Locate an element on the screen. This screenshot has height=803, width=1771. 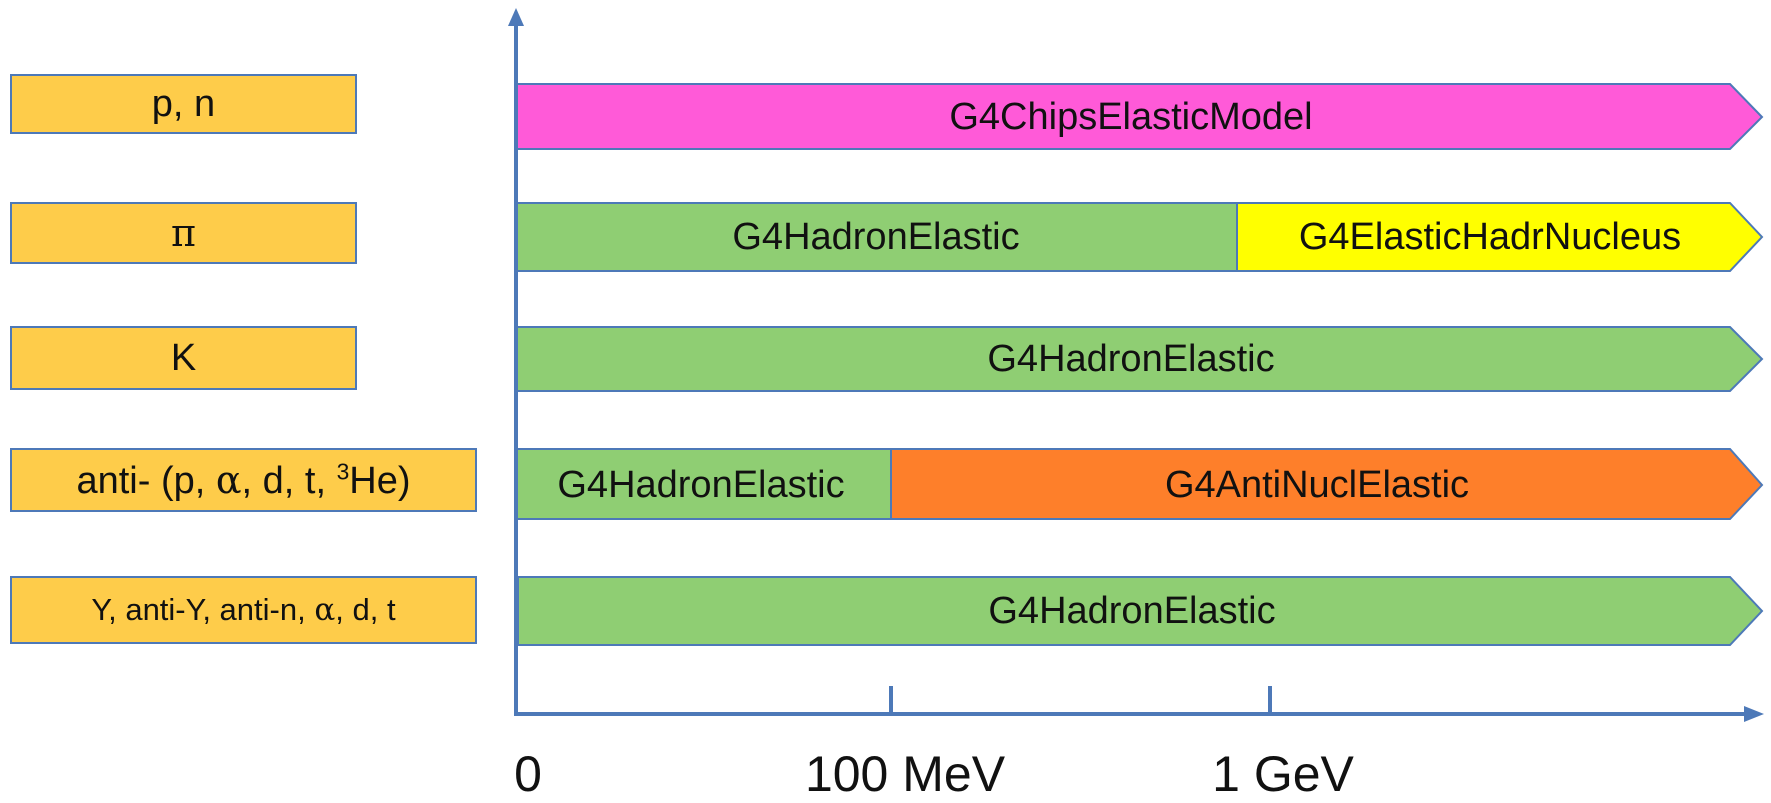
tick-label-100-mev: 100 MeV is located at coordinates (905, 774).